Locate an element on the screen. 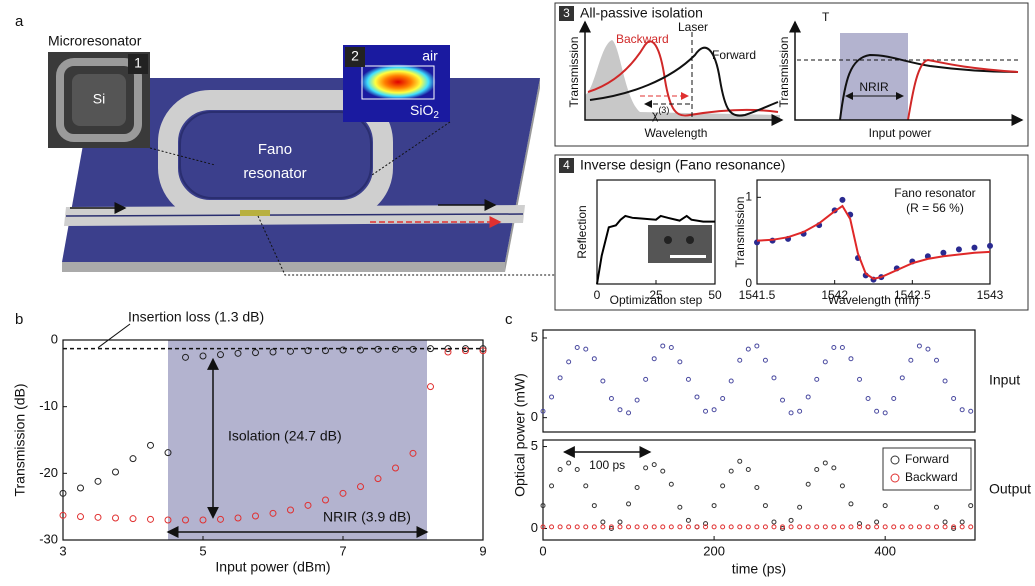 The image size is (1035, 586). axes is located at coordinates (906, 73).